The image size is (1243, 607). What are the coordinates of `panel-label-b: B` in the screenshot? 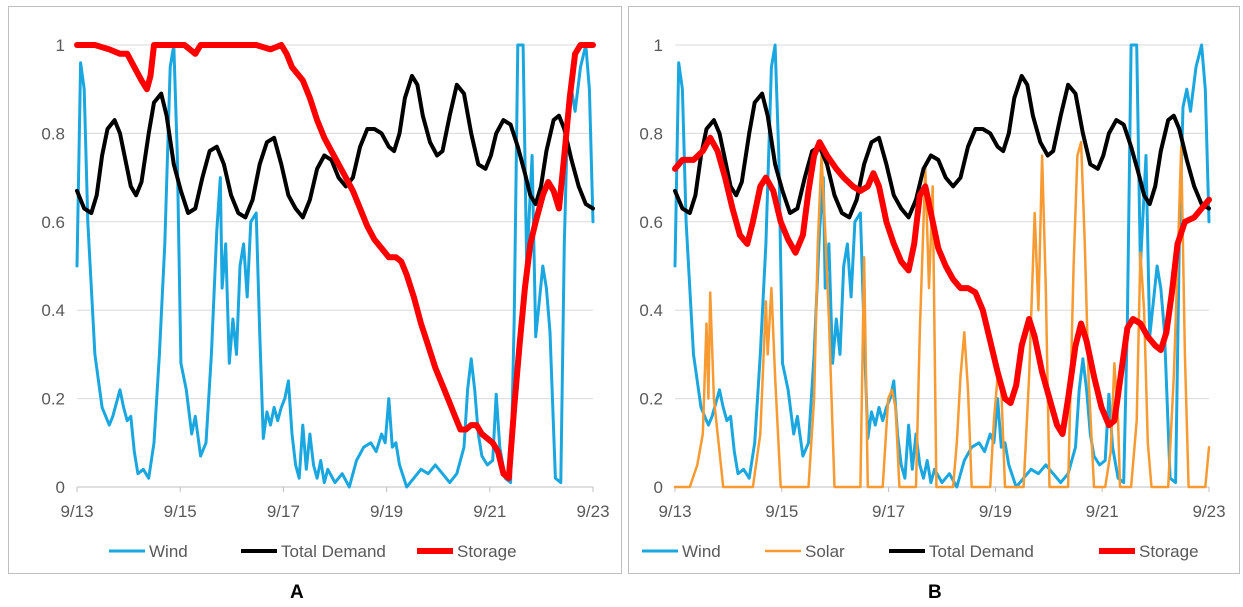 It's located at (935, 592).